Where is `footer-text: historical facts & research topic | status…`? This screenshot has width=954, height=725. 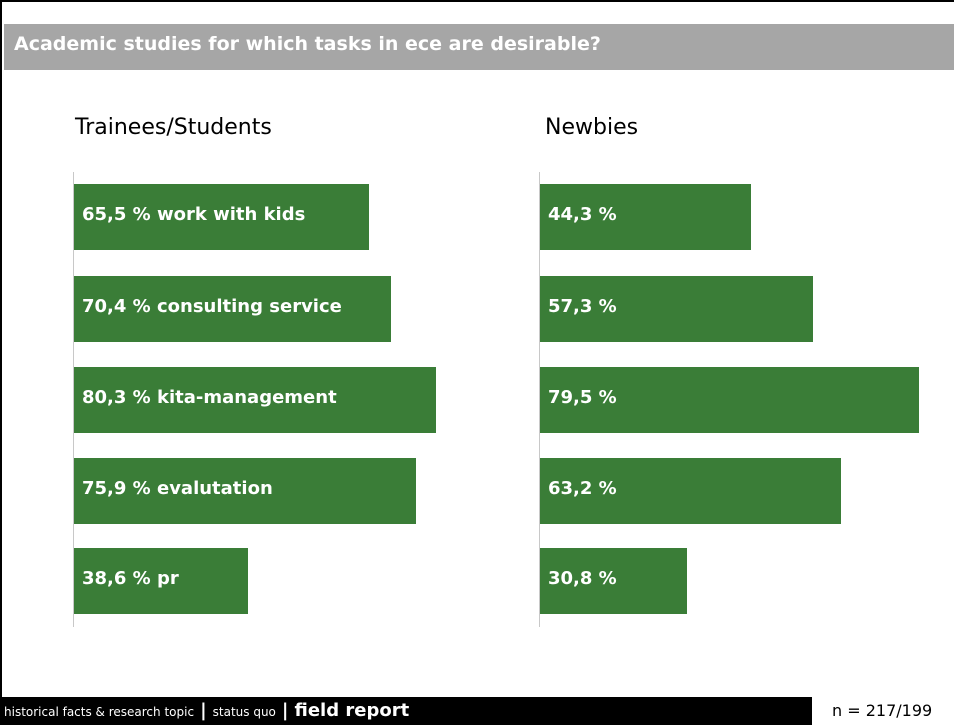 footer-text: historical facts & research topic | status… is located at coordinates (206, 710).